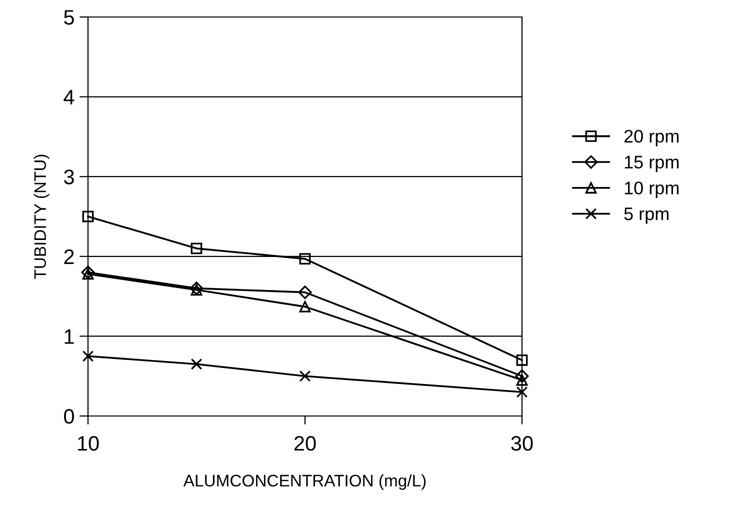 This screenshot has width=740, height=510. Describe the element at coordinates (42, 216) in the screenshot. I see `y-axis-title: TUBIDITY (NTU)` at that location.